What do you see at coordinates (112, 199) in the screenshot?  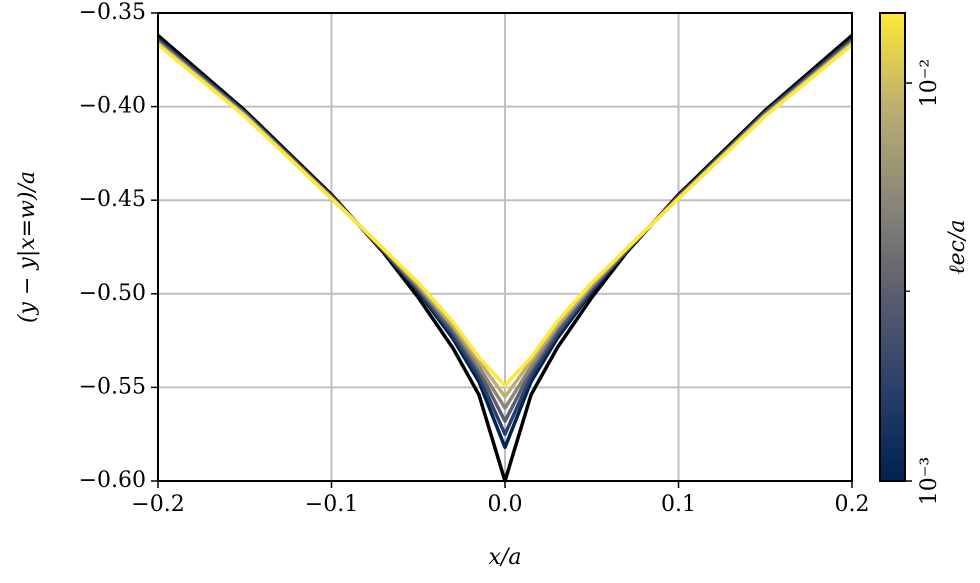 I see `y-tick-label: −0.45` at bounding box center [112, 199].